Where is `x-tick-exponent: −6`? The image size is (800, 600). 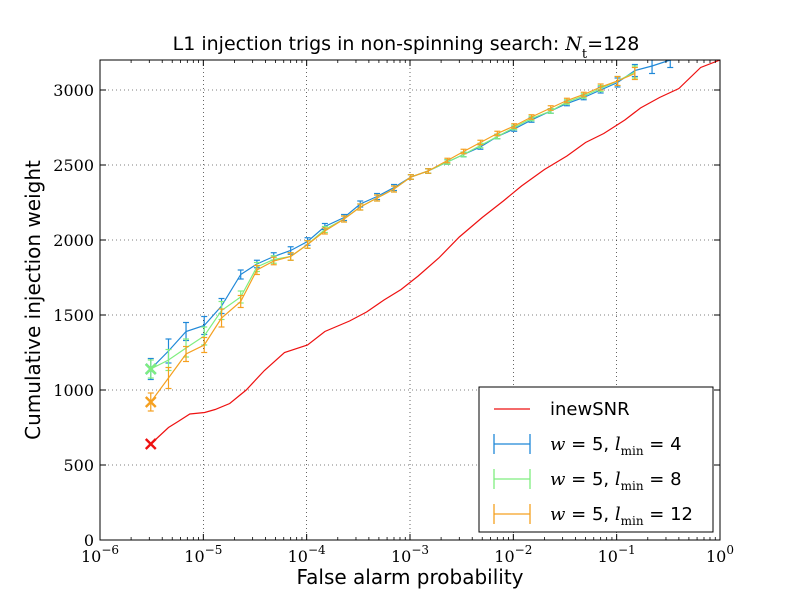 x-tick-exponent: −6 is located at coordinates (110, 550).